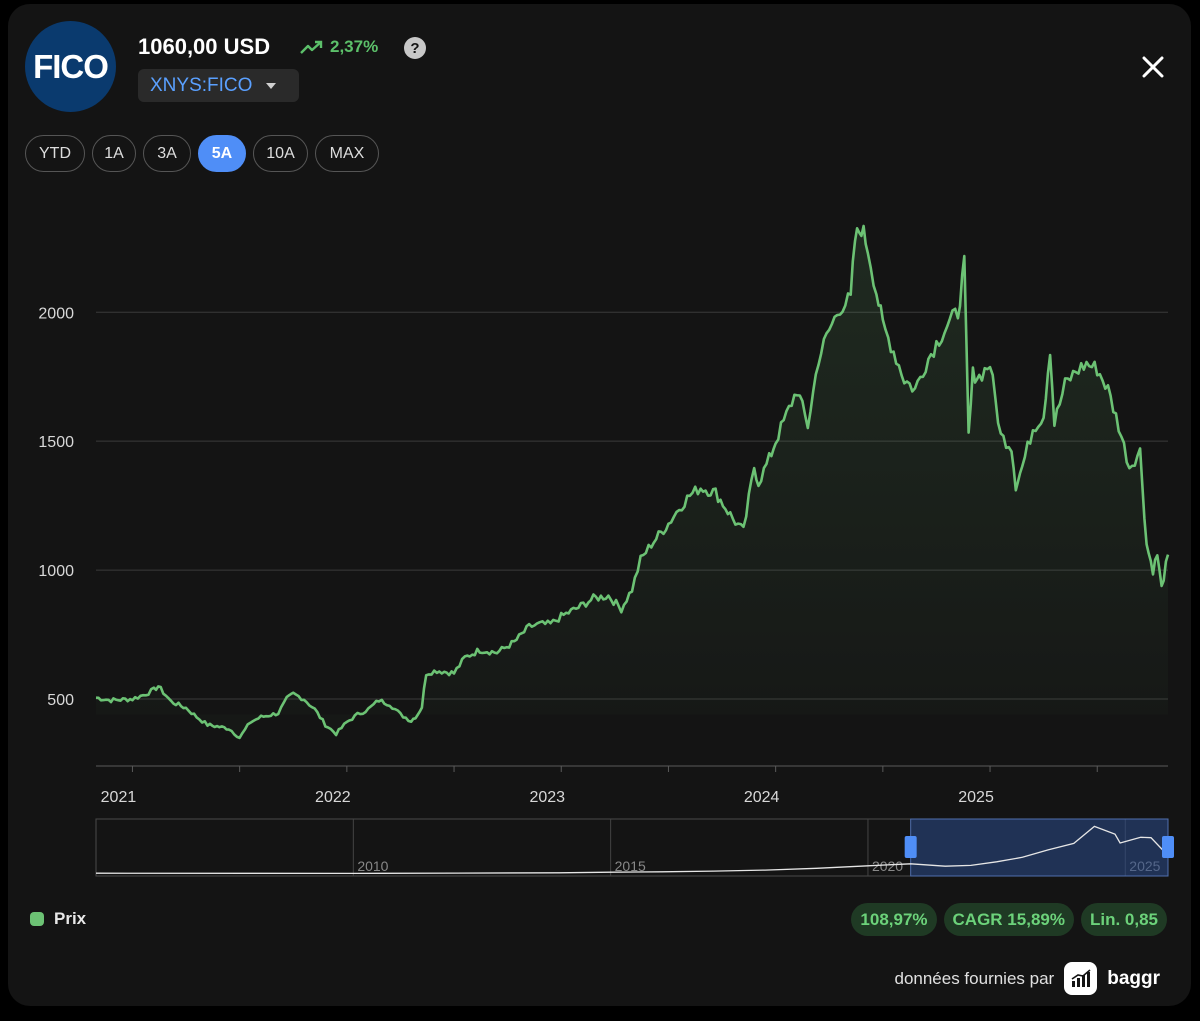 The height and width of the screenshot is (1021, 1200). Describe the element at coordinates (56, 442) in the screenshot. I see `y-tick-label: 1500` at that location.